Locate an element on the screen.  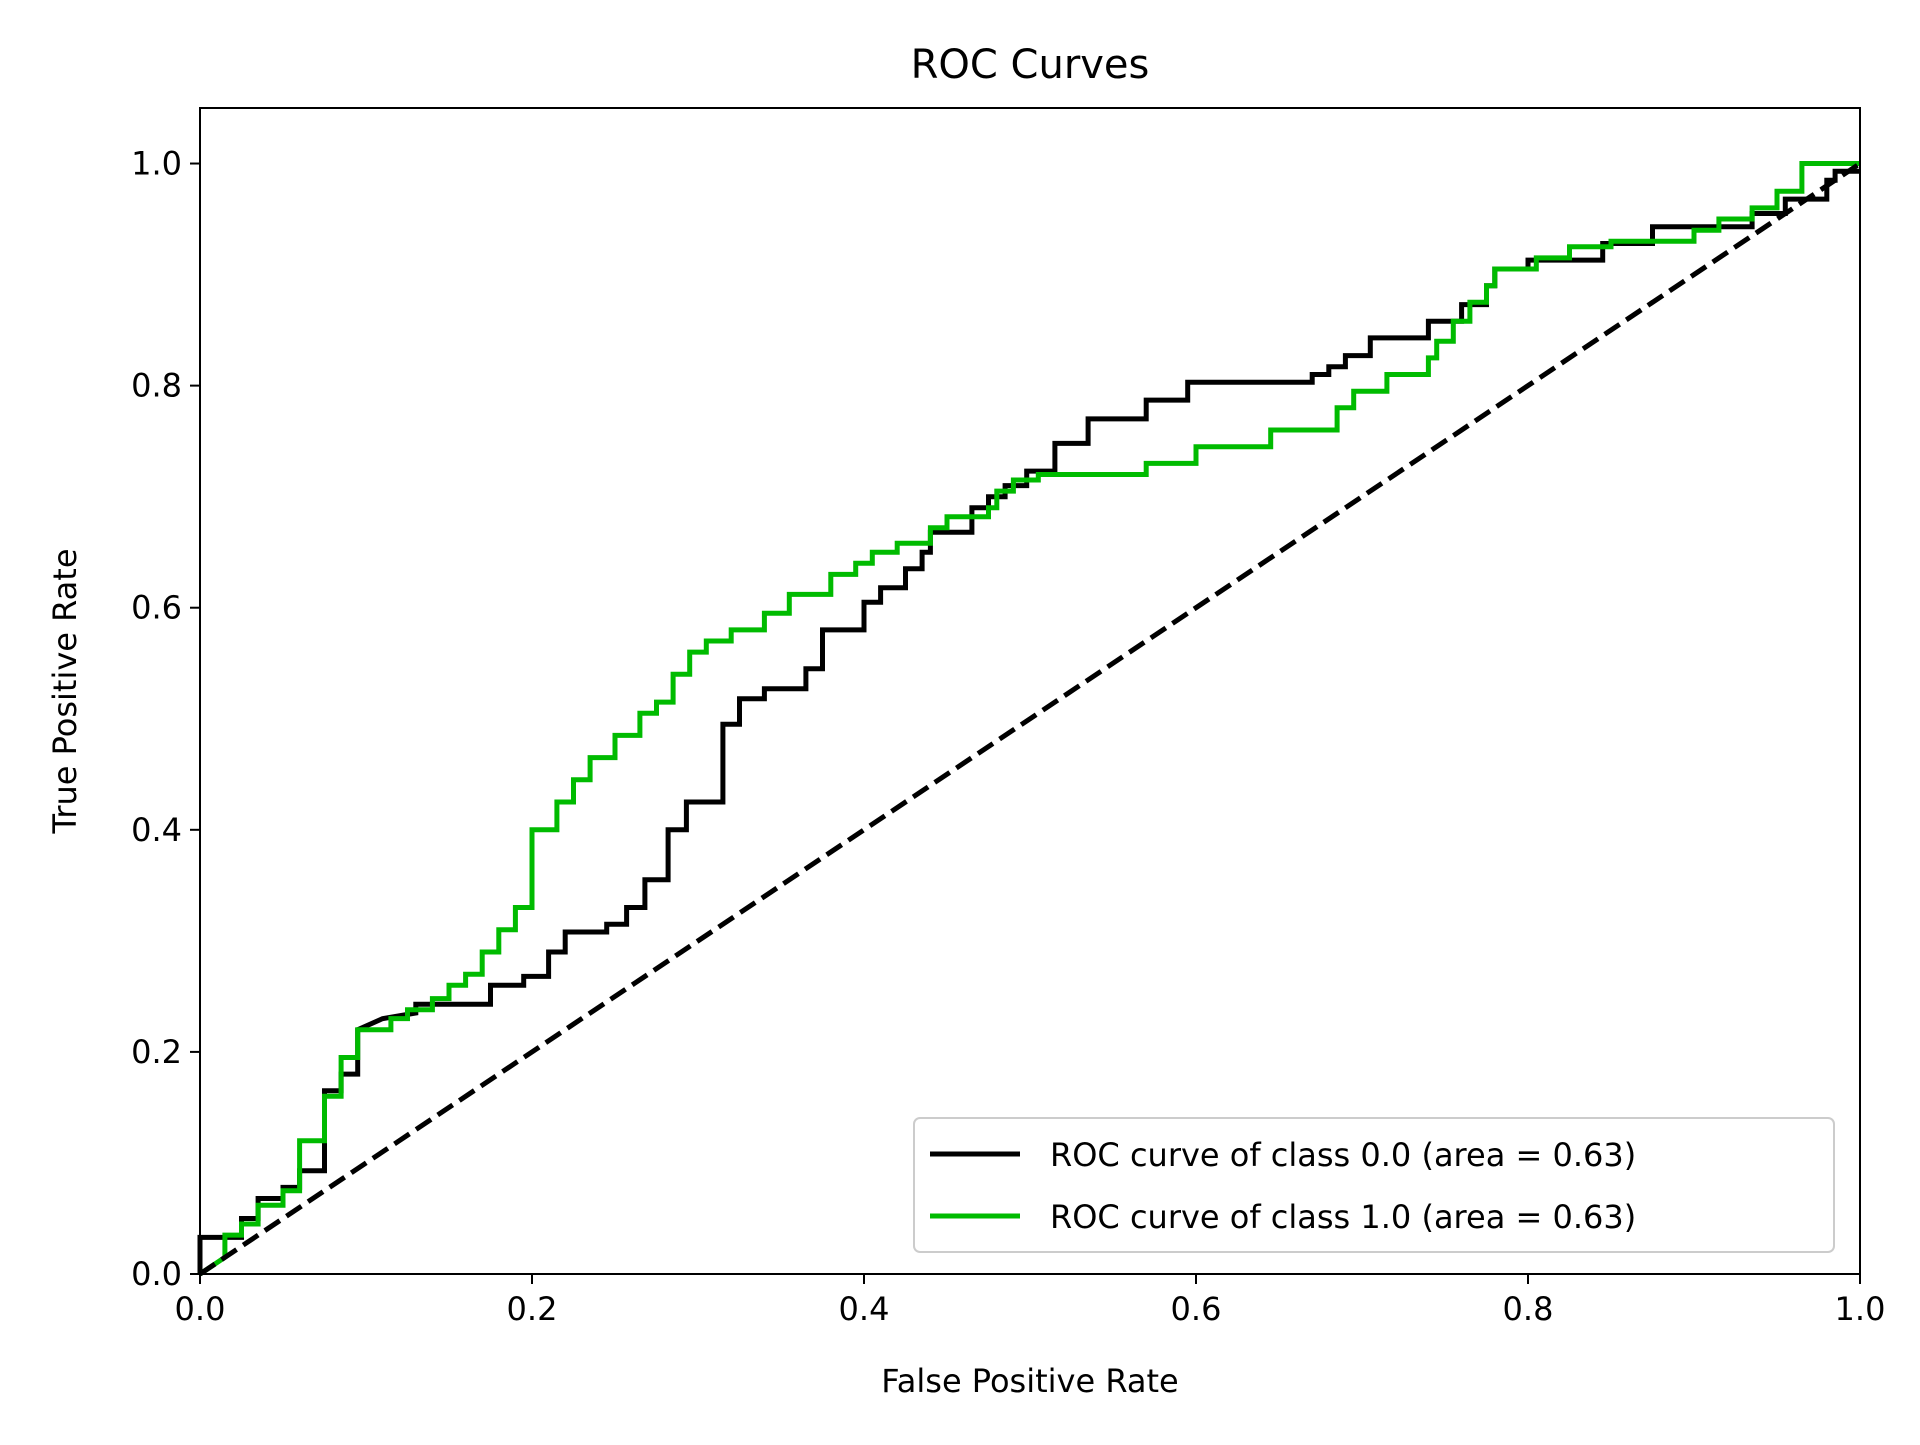
x-axis-label: False Positive Rate is located at coordinates (1029, 1381).